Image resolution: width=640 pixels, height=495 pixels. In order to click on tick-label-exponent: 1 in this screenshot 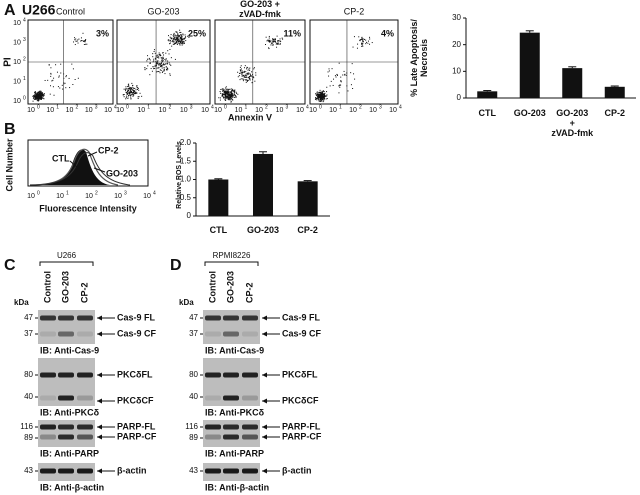, I will do `click(67, 193)`.